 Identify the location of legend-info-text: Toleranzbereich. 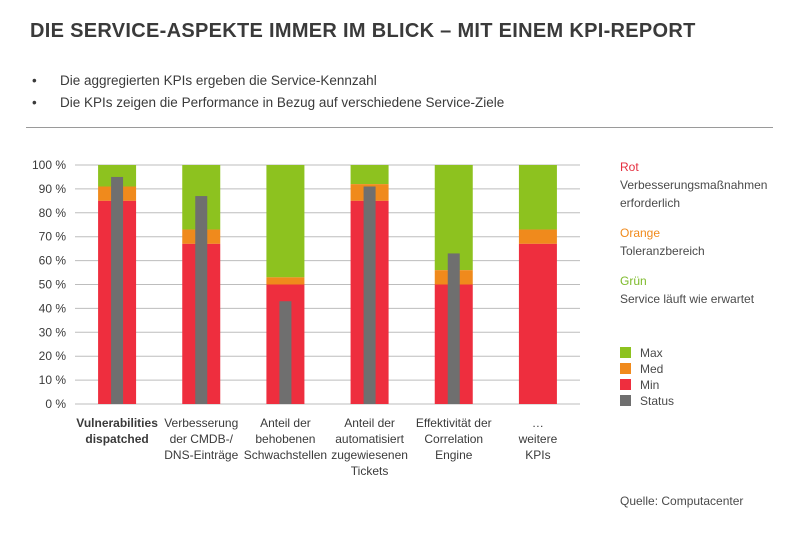
(662, 251).